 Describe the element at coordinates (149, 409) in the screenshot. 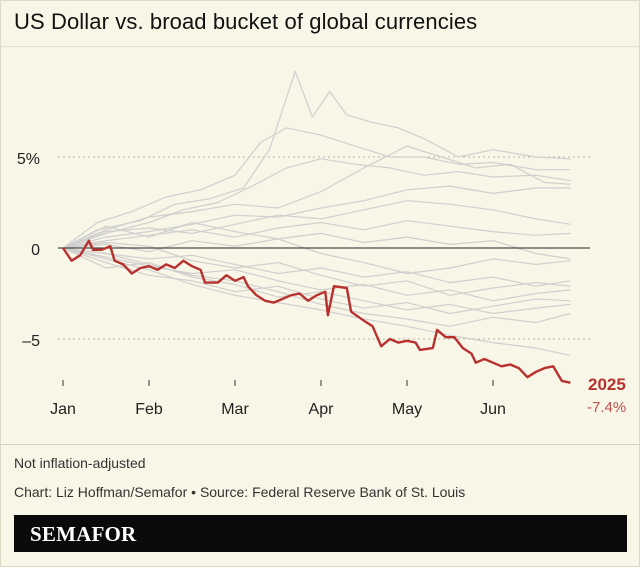

I see `x-tick-label: Feb` at that location.